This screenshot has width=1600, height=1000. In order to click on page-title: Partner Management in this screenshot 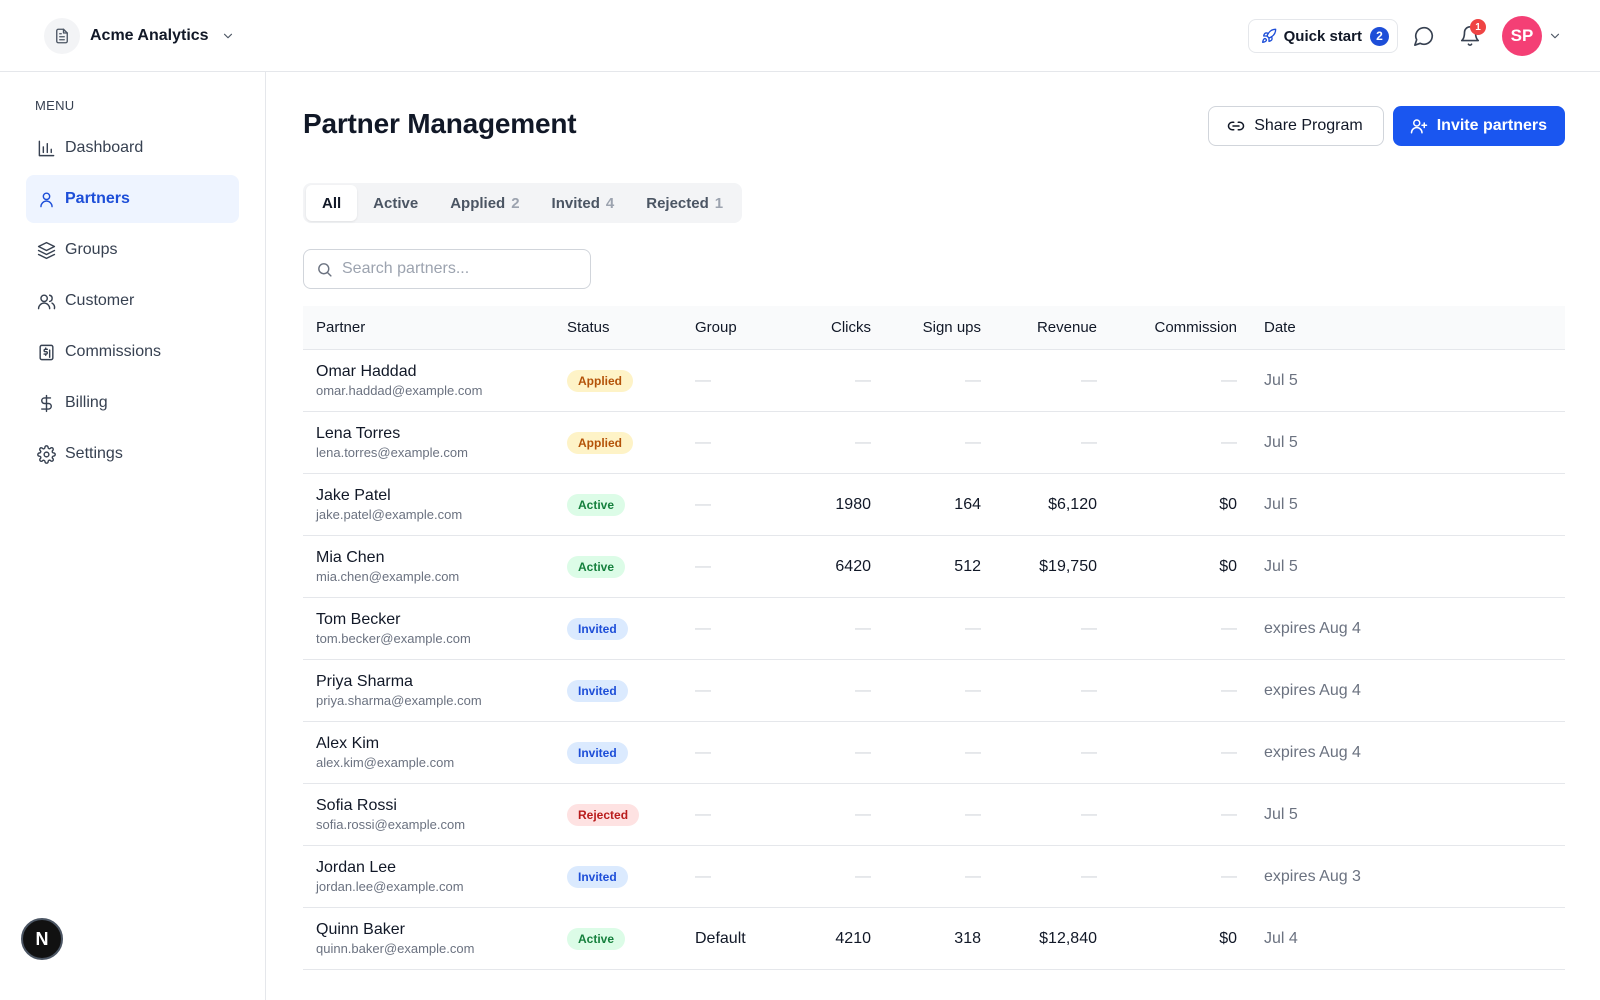, I will do `click(440, 123)`.